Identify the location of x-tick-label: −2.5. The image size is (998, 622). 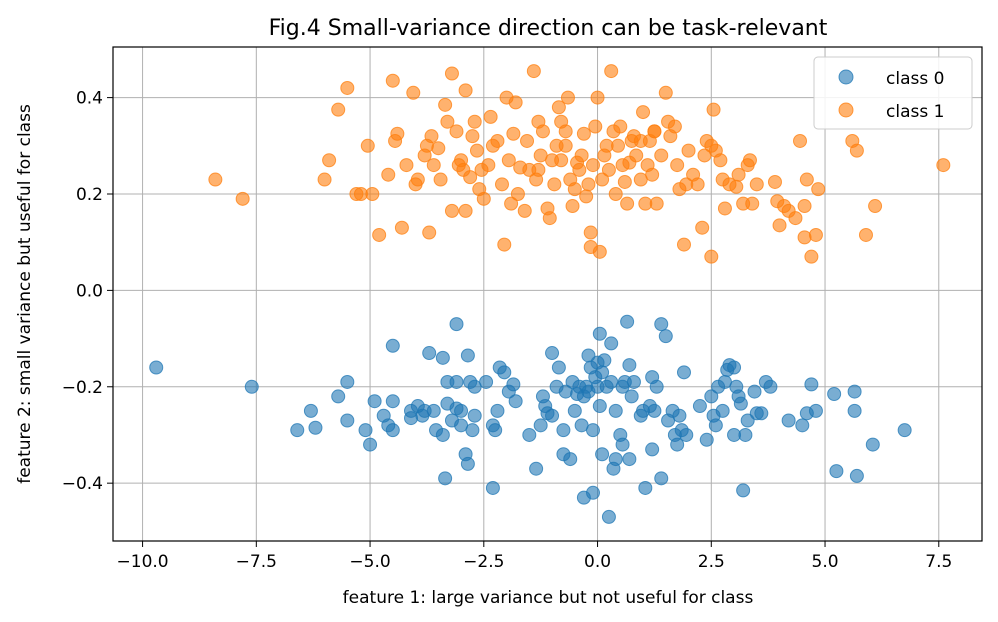
(483, 562).